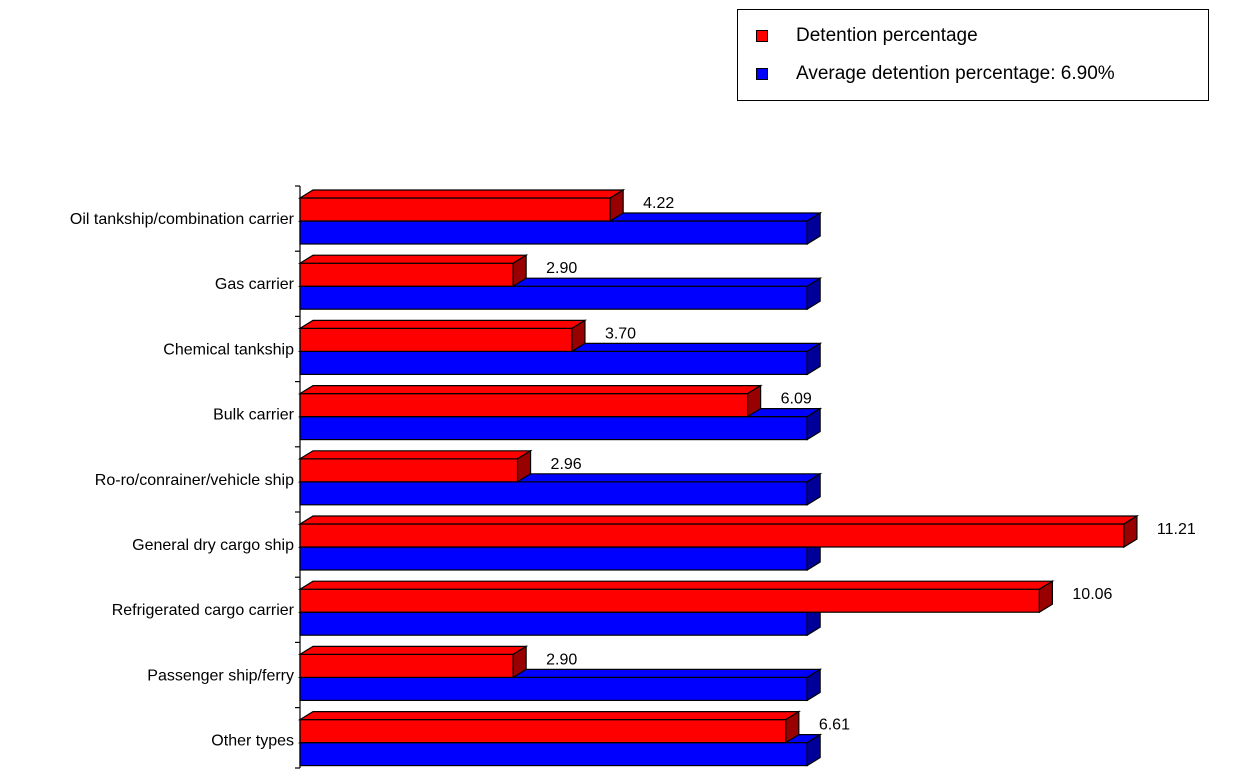  I want to click on data-label: 10.06, so click(1092, 594).